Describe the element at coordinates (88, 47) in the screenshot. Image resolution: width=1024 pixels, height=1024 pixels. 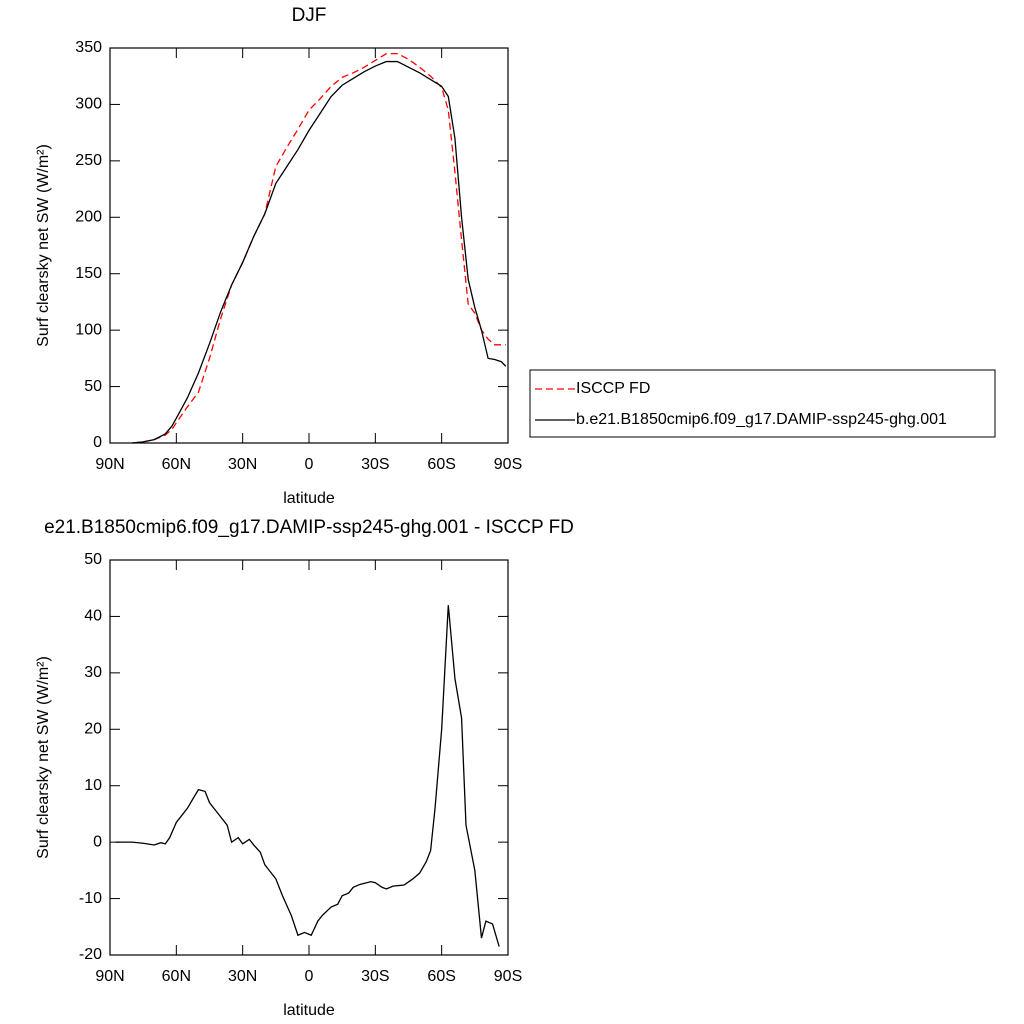
I see `y-tick-label: 350` at that location.